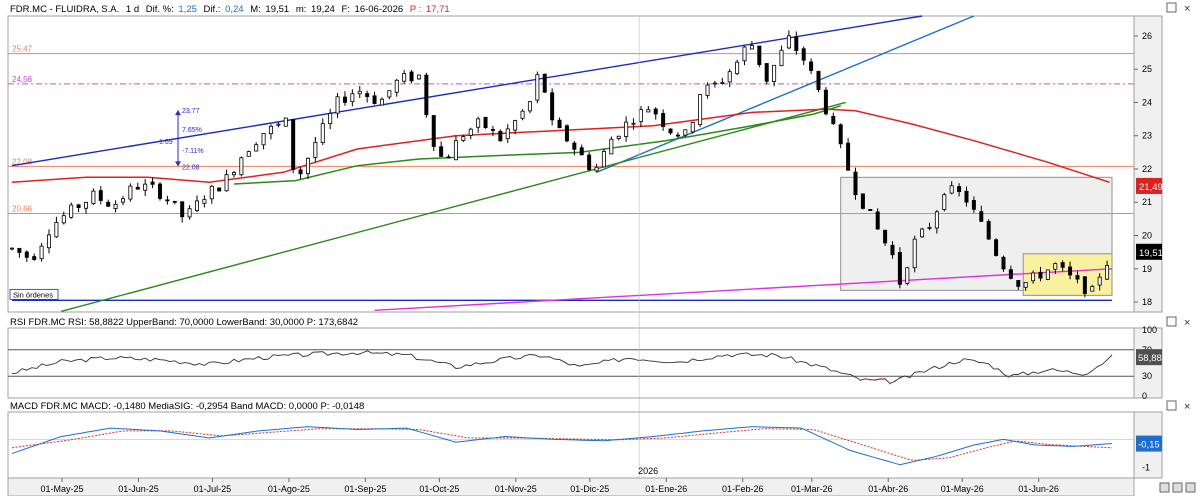 This screenshot has height=496, width=1200. I want to click on measure-bottom: 22.08, so click(191, 167).